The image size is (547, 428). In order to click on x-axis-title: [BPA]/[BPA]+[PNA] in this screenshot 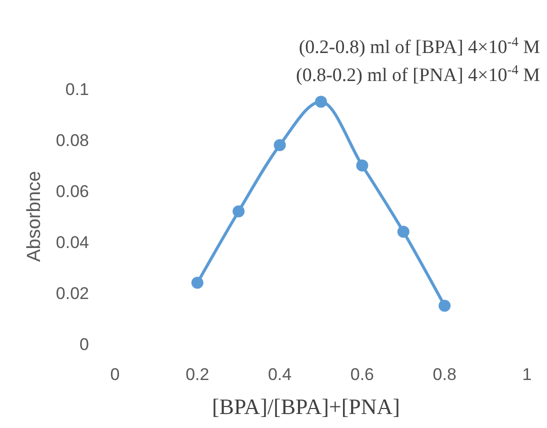, I will do `click(306, 406)`.